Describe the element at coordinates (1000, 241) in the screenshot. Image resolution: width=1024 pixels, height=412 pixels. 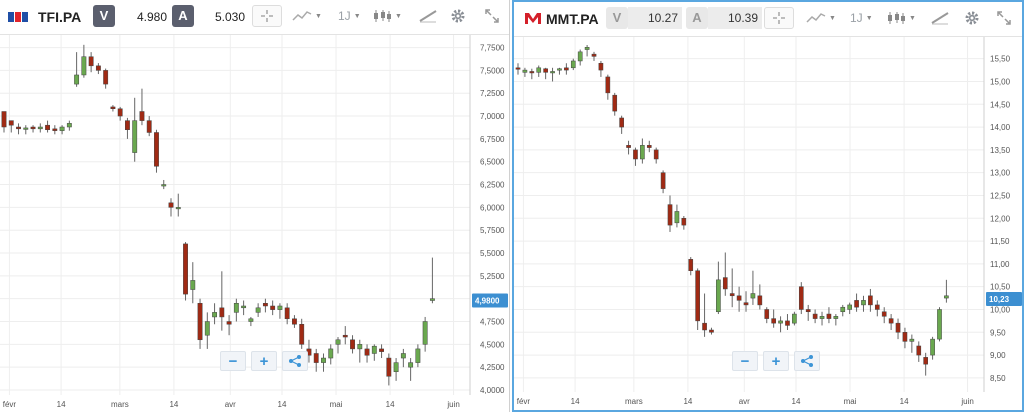
I see `y-tick-label: 11,50` at that location.